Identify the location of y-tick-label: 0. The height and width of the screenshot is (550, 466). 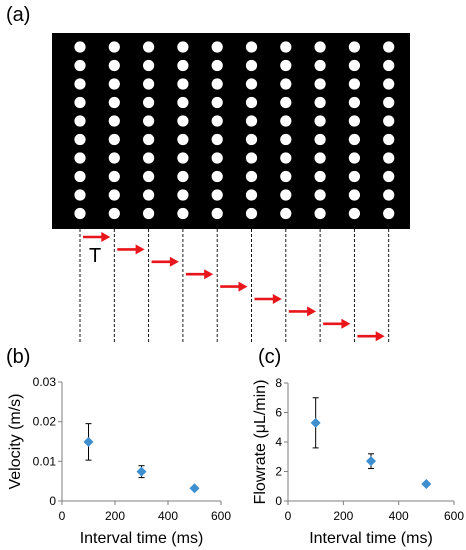
(52, 501).